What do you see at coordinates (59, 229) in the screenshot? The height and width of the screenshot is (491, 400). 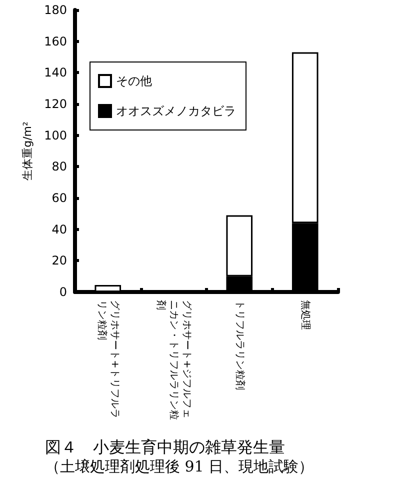 I see `y-tick-label: 40` at bounding box center [59, 229].